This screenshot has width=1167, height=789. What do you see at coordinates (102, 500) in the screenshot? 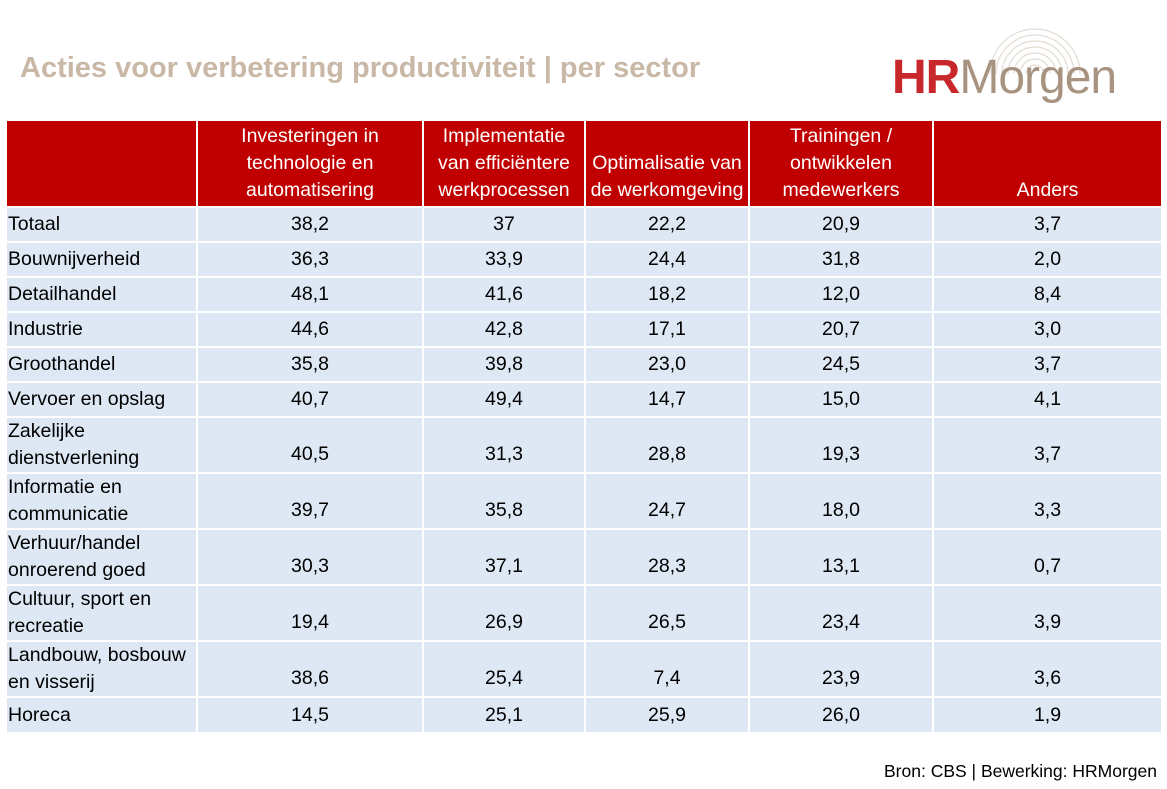
I see `row-label: Informatie en communicatie` at bounding box center [102, 500].